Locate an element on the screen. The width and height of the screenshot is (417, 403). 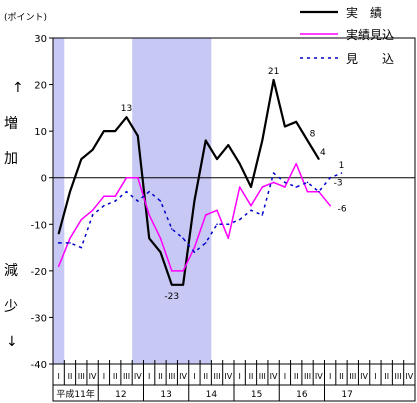
ylabel-down-arrow: ↓ is located at coordinates (12, 342).